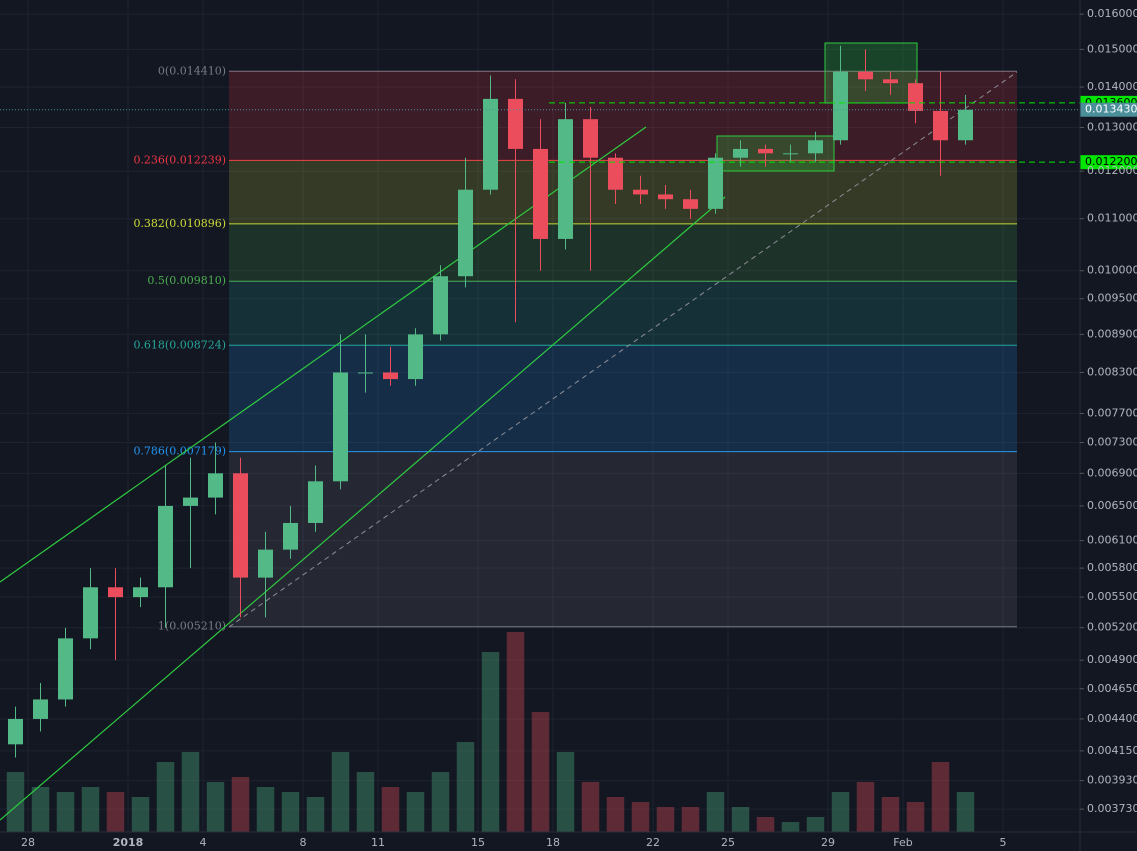  Describe the element at coordinates (1112, 567) in the screenshot. I see `y-tick-label: 0.005800` at that location.